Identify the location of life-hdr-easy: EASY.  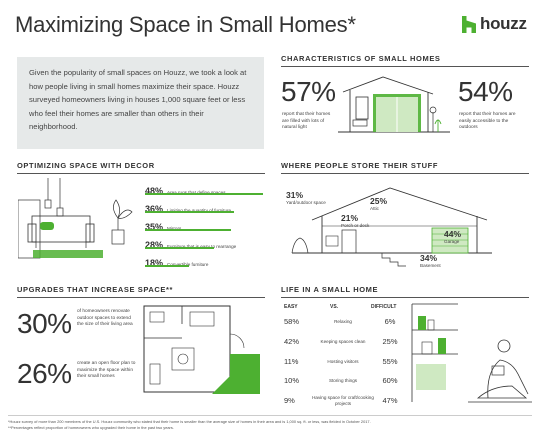
(291, 307).